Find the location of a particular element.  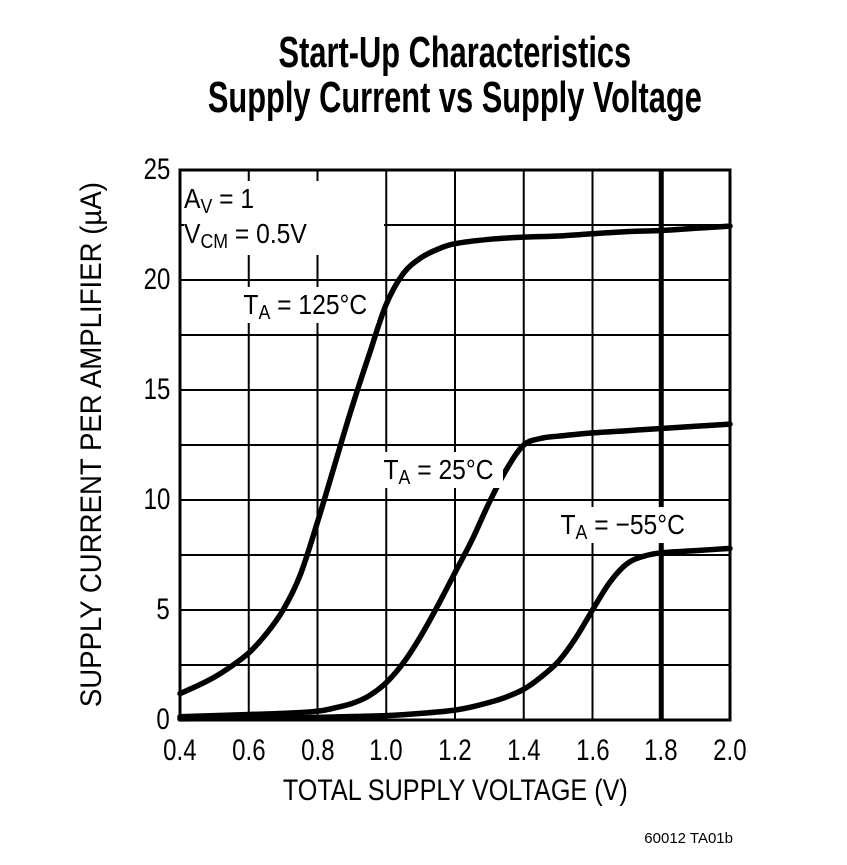

figure-number: 60012 TA01b is located at coordinates (688, 838).